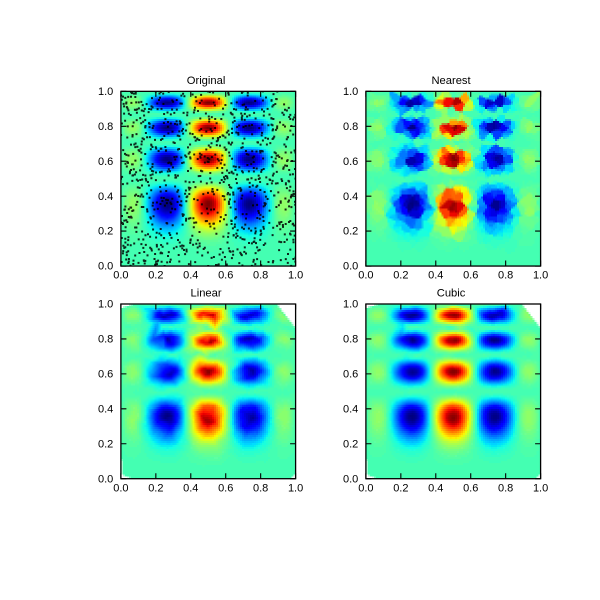 The height and width of the screenshot is (600, 600). I want to click on svg-text: Linear, so click(205, 294).